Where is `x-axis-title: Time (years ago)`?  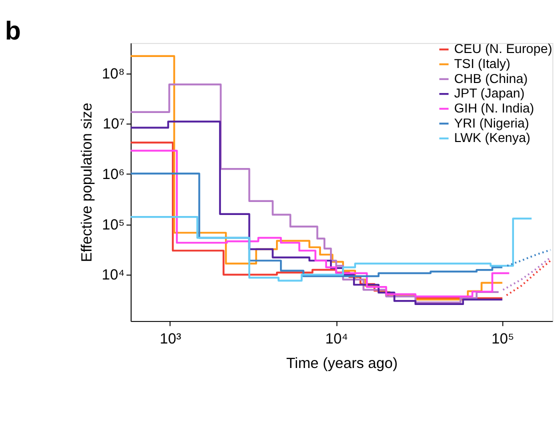 x-axis-title: Time (years ago) is located at coordinates (342, 364).